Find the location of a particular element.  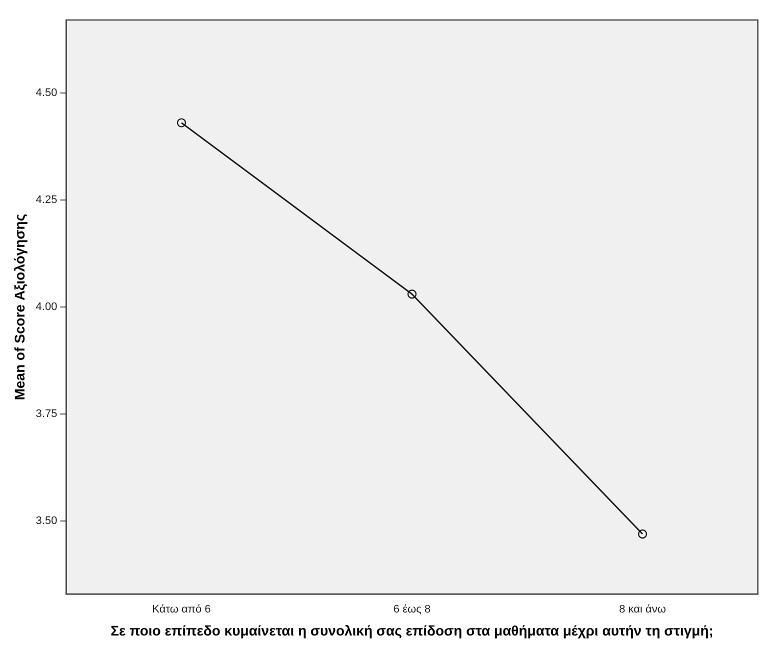

x-axis-title: Σε ποιο επίπεδο κυμαίνεται η συνολική σας επίδοση στα μαθήματα μέχρι αυτήν τη στιγμή; is located at coordinates (412, 630).